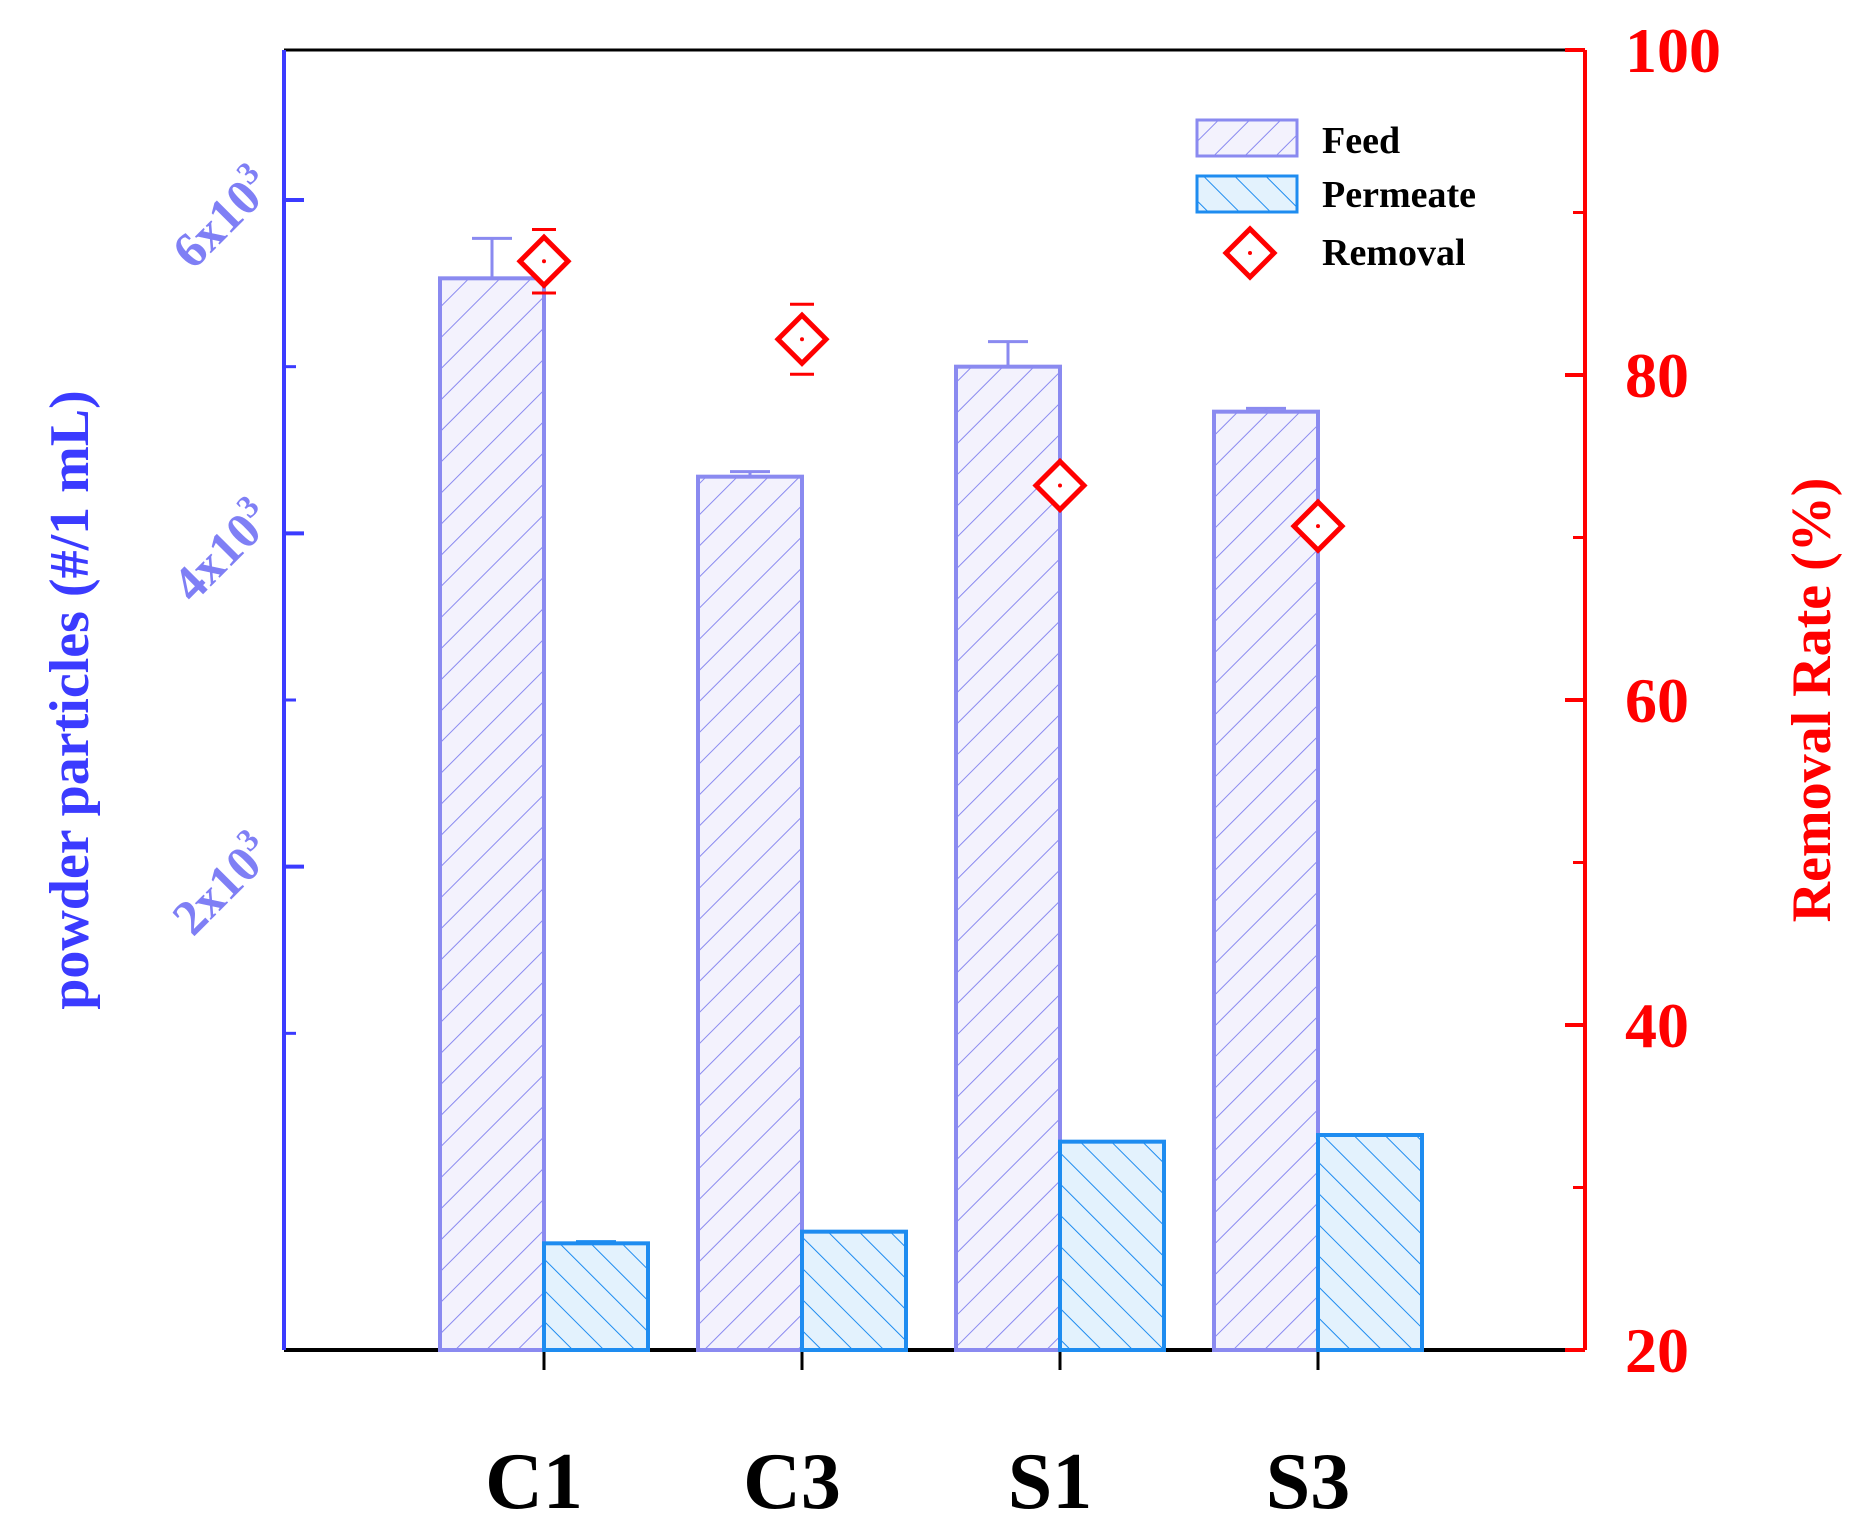 The width and height of the screenshot is (1876, 1523). What do you see at coordinates (1247, 194) in the screenshot?
I see `legend-swatch-permeate` at bounding box center [1247, 194].